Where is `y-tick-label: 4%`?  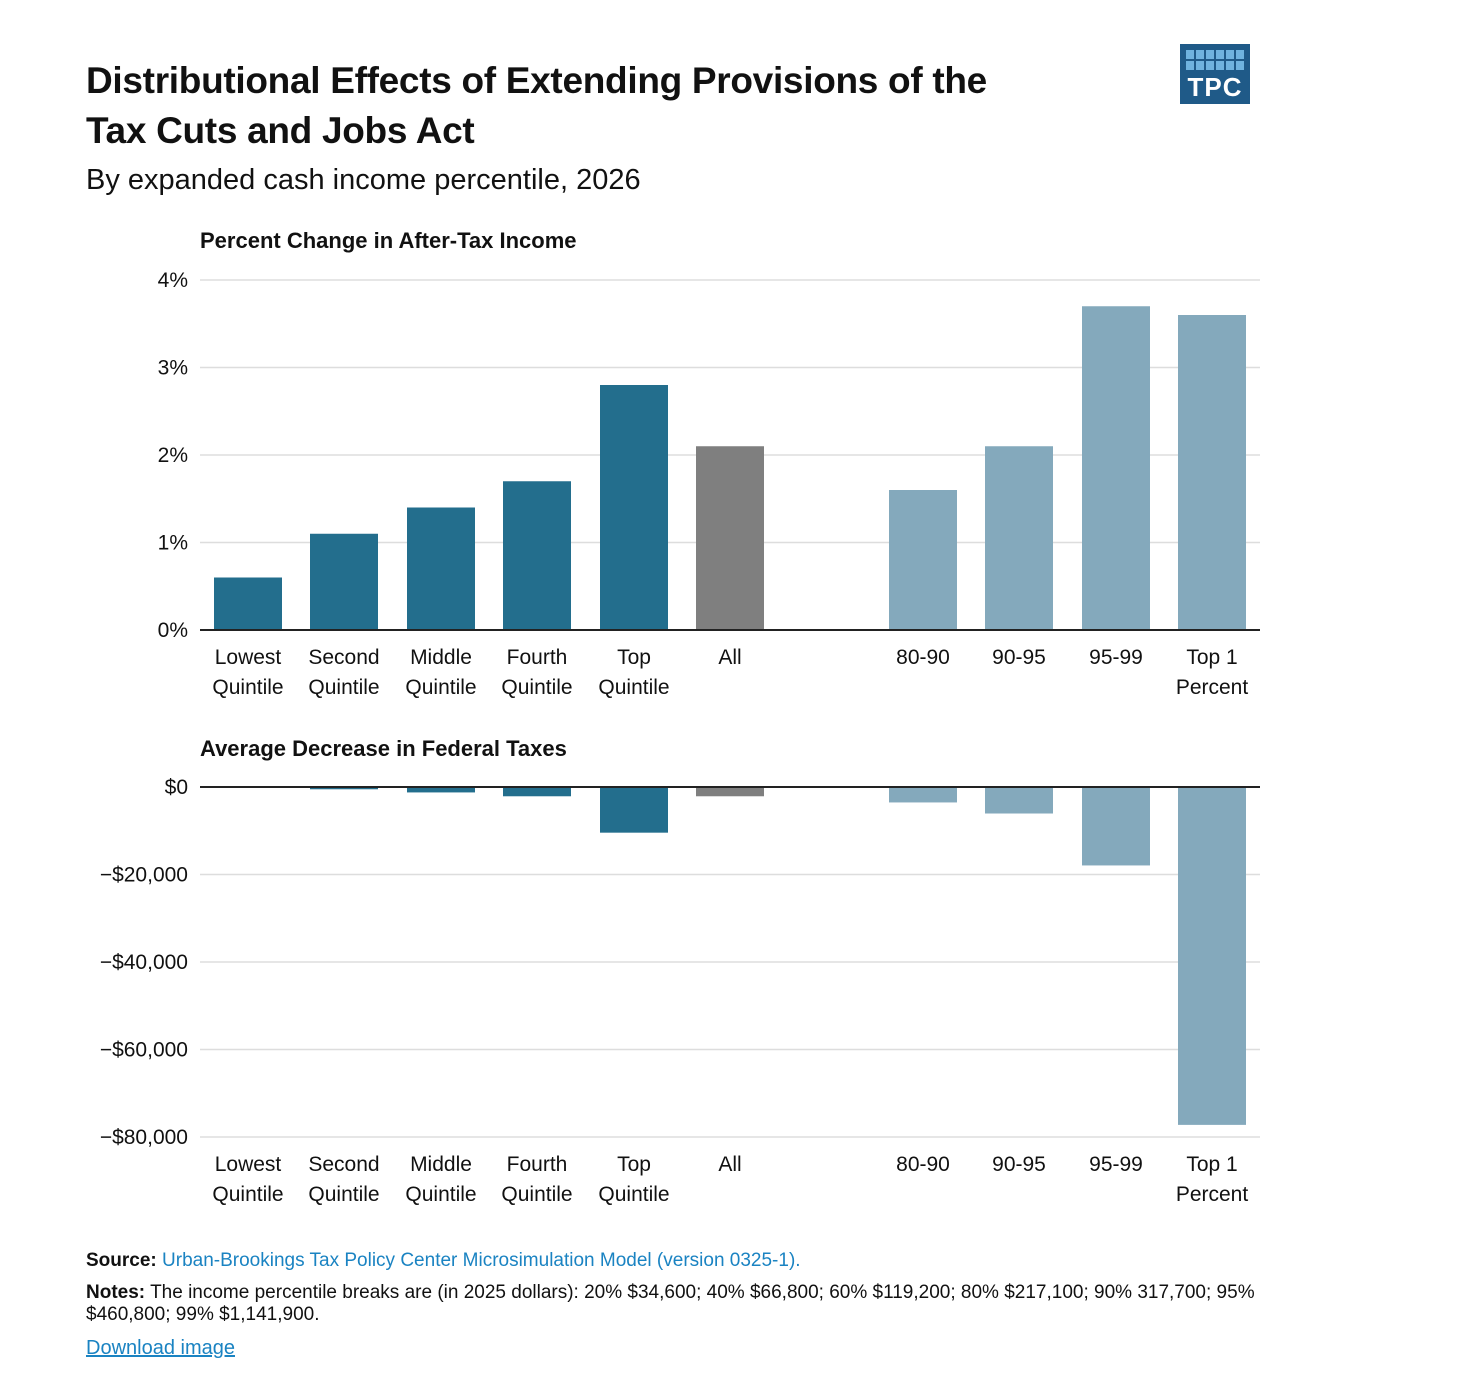 y-tick-label: 4% is located at coordinates (173, 280).